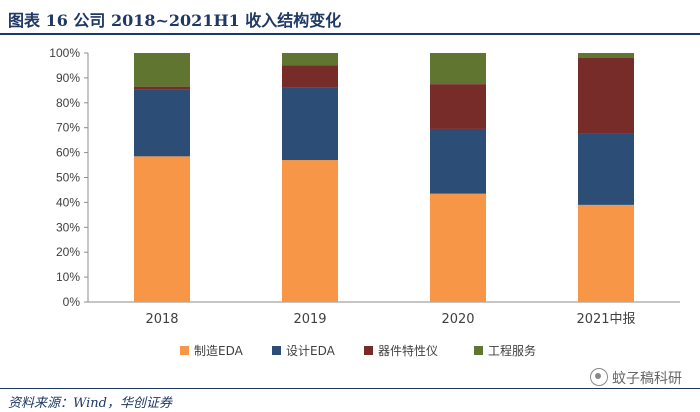 The width and height of the screenshot is (700, 412). Describe the element at coordinates (219, 351) in the screenshot. I see `legend-label: 制造EDA` at that location.